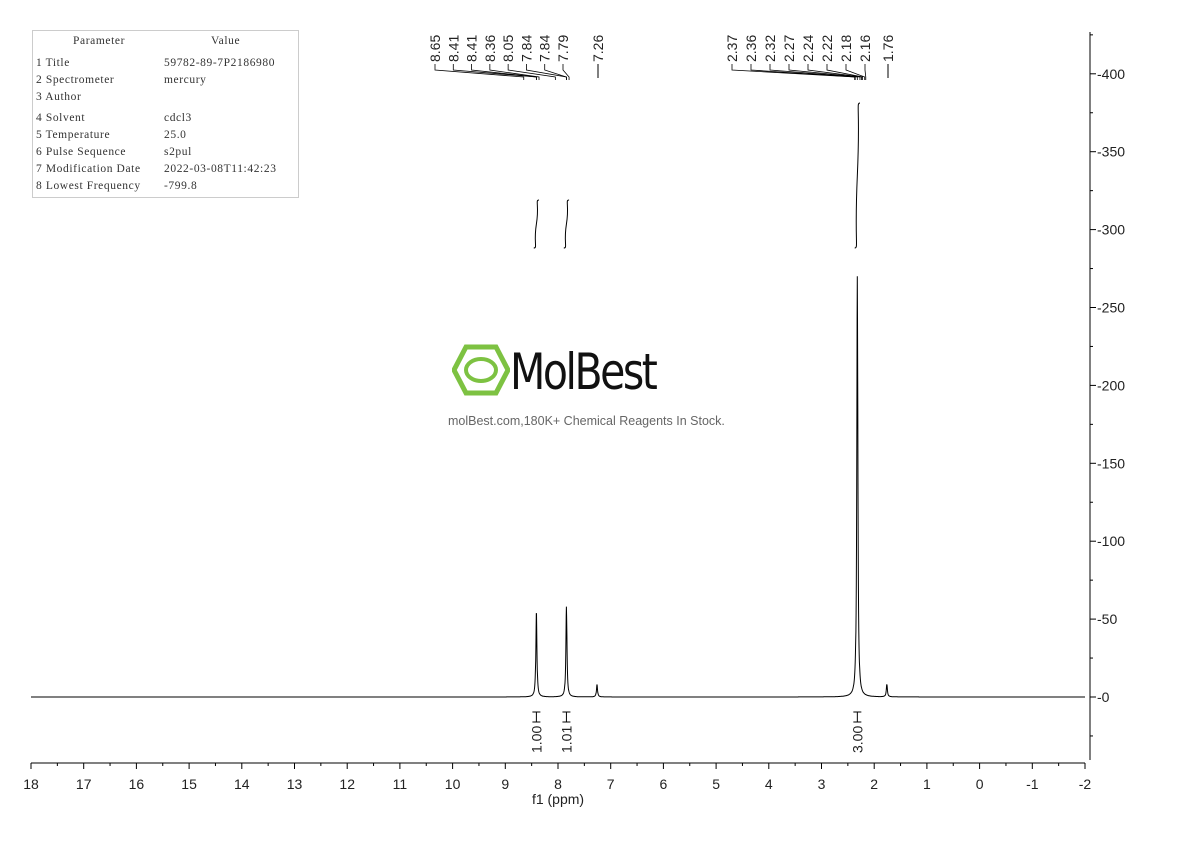 The height and width of the screenshot is (841, 1190). I want to click on x-tick-label: -2, so click(1085, 784).